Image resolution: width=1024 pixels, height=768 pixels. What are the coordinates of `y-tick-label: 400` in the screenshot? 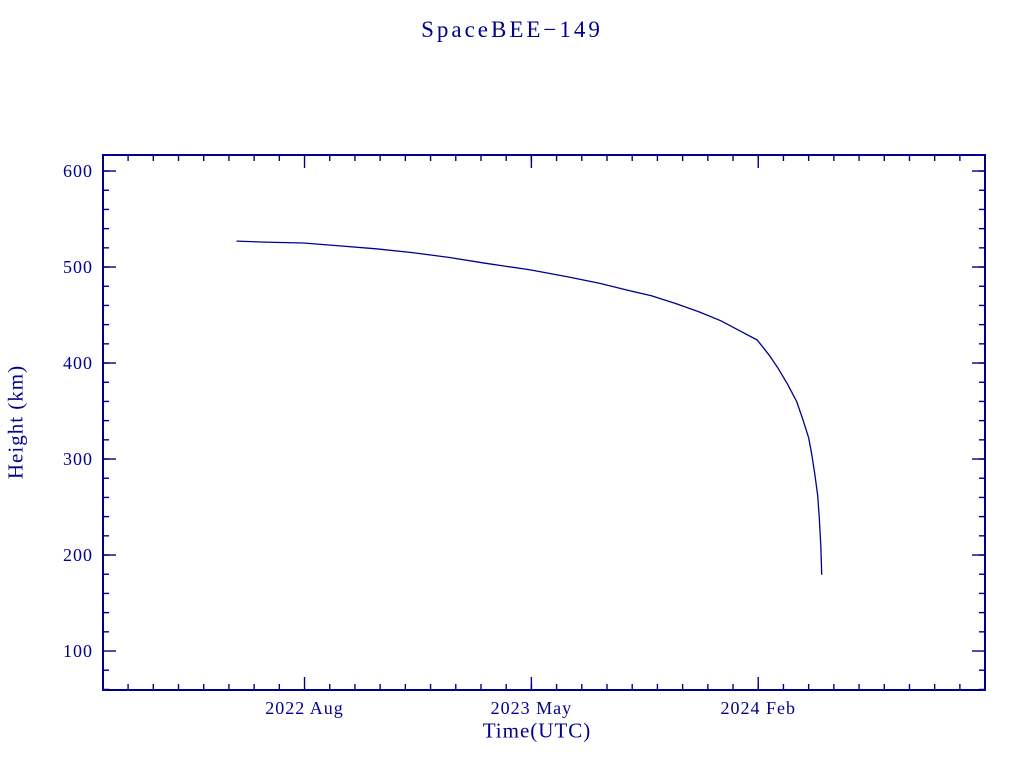 It's located at (78, 363).